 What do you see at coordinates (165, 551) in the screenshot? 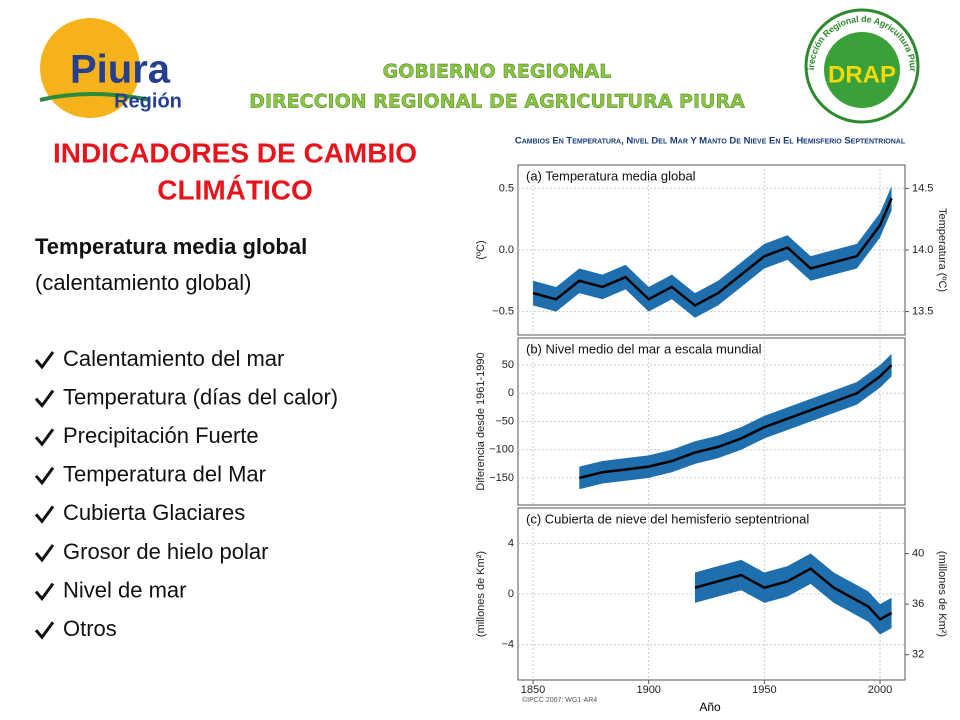
I see `item-text: Grosor de hielo polar` at bounding box center [165, 551].